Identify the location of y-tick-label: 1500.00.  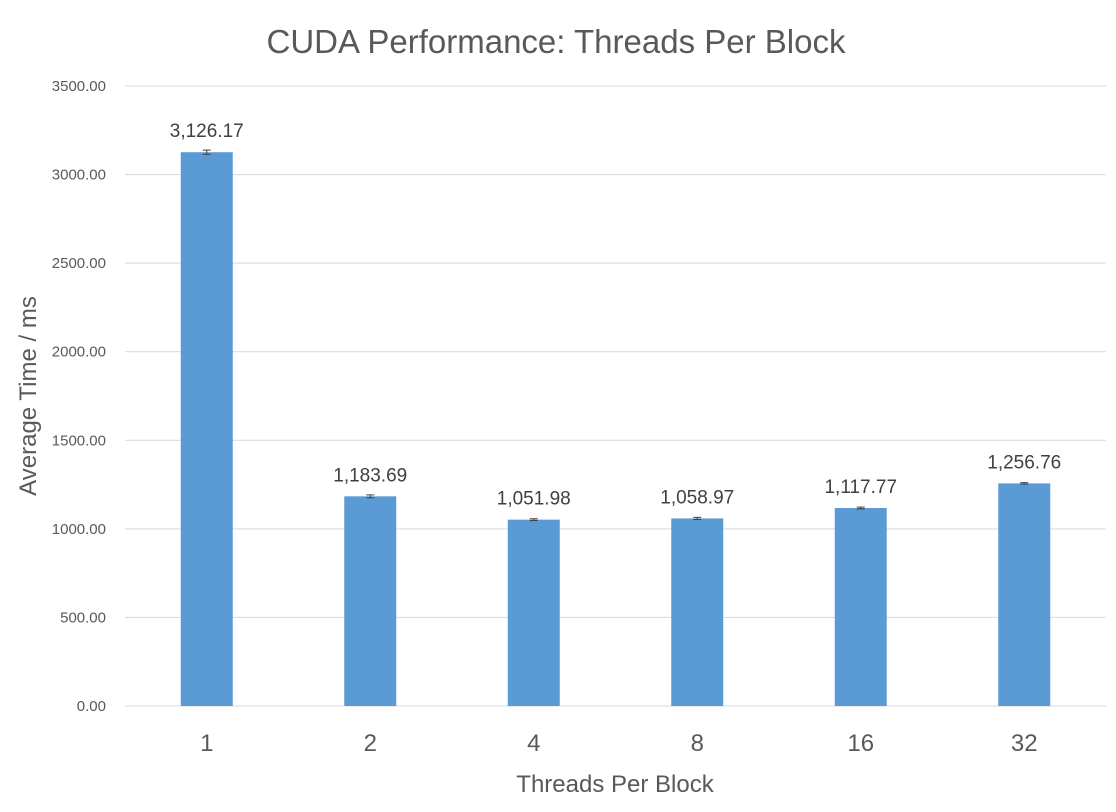
(79, 440).